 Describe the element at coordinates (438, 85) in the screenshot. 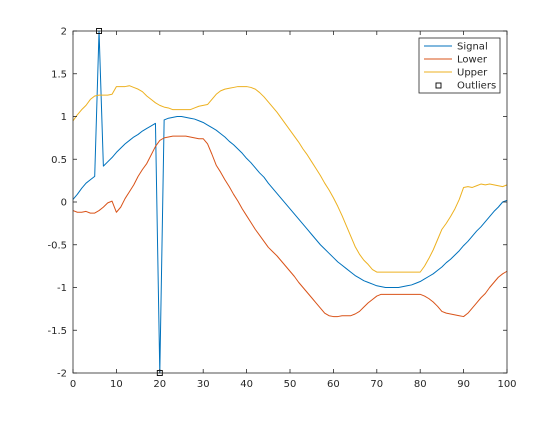

I see `legend-marker-outliers` at that location.